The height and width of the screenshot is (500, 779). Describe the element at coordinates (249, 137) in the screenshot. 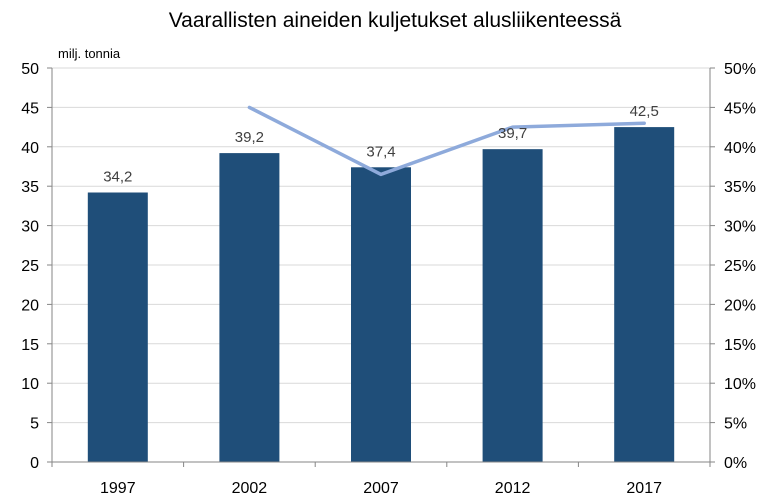

I see `bar-data-label: 39,2` at that location.